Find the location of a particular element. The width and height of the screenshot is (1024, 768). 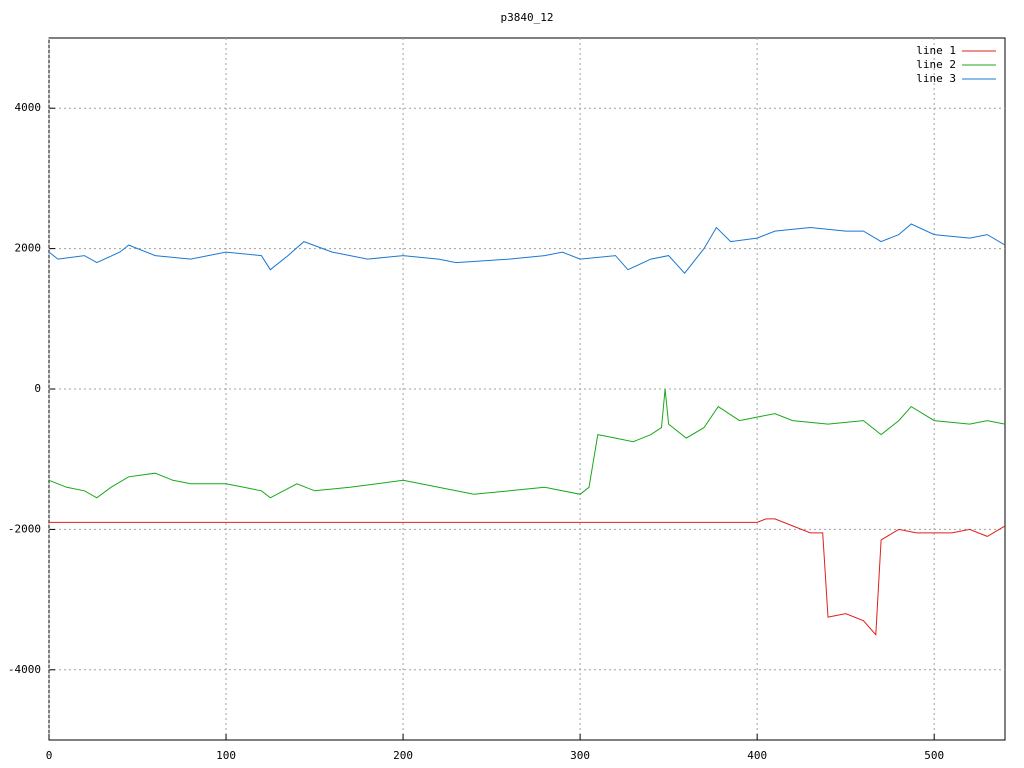

legend-label: line 1 is located at coordinates (936, 50).